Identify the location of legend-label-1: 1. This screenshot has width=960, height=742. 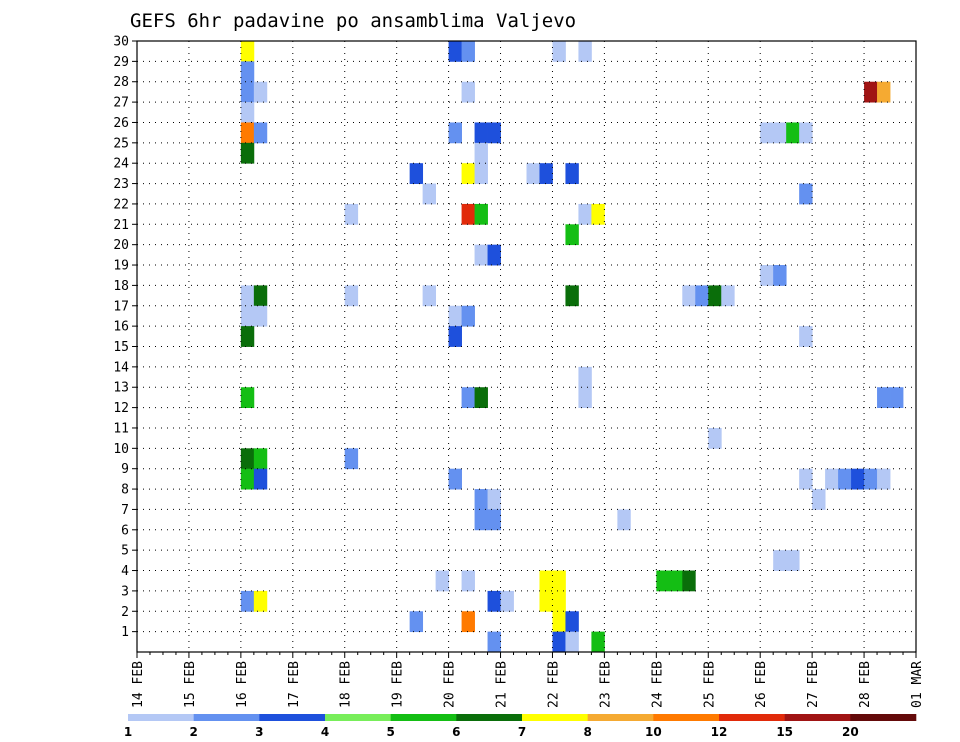
(128, 732).